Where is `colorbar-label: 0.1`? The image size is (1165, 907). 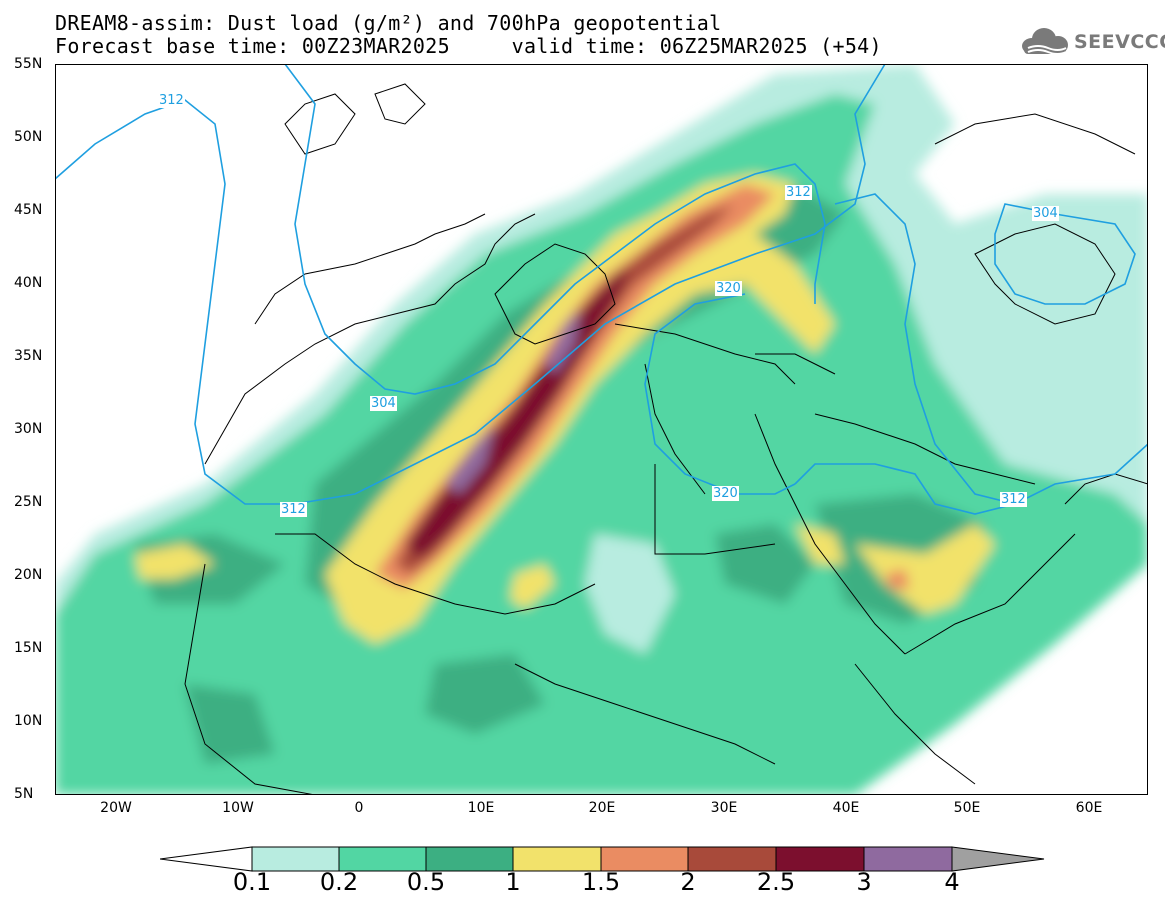 colorbar-label: 0.1 is located at coordinates (252, 882).